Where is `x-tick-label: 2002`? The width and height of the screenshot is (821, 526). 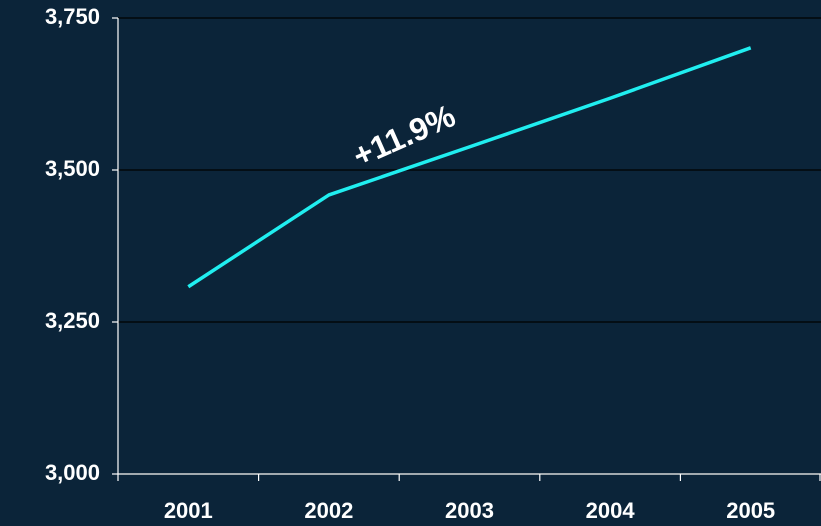 x-tick-label: 2002 is located at coordinates (328, 510).